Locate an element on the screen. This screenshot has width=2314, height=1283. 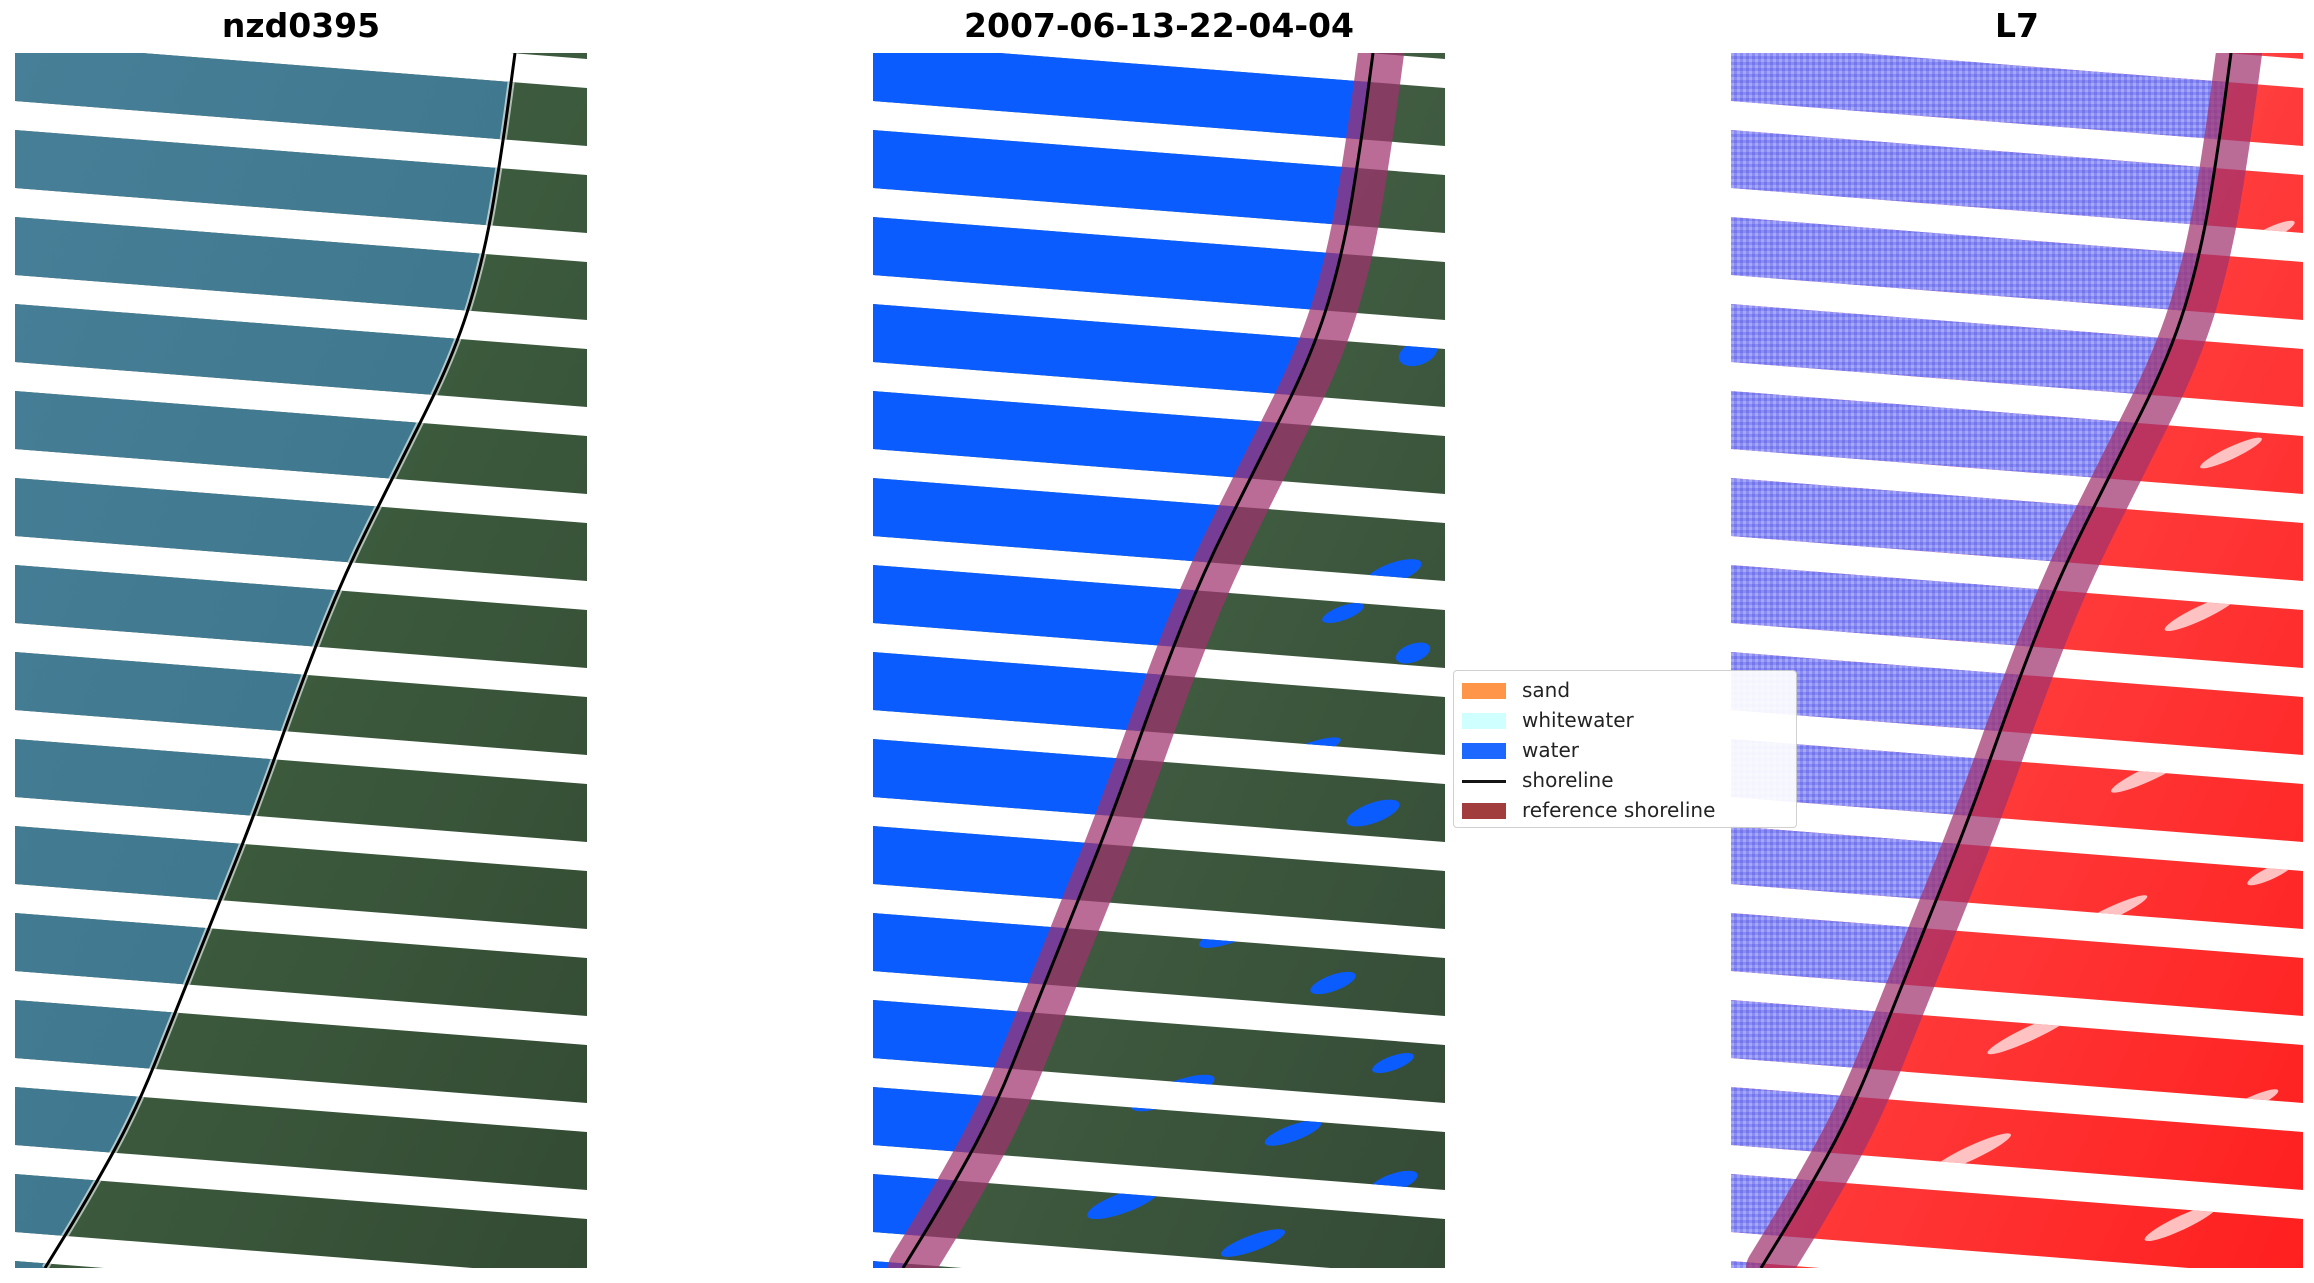
legend-item-whitewater: whitewater is located at coordinates (1624, 720).